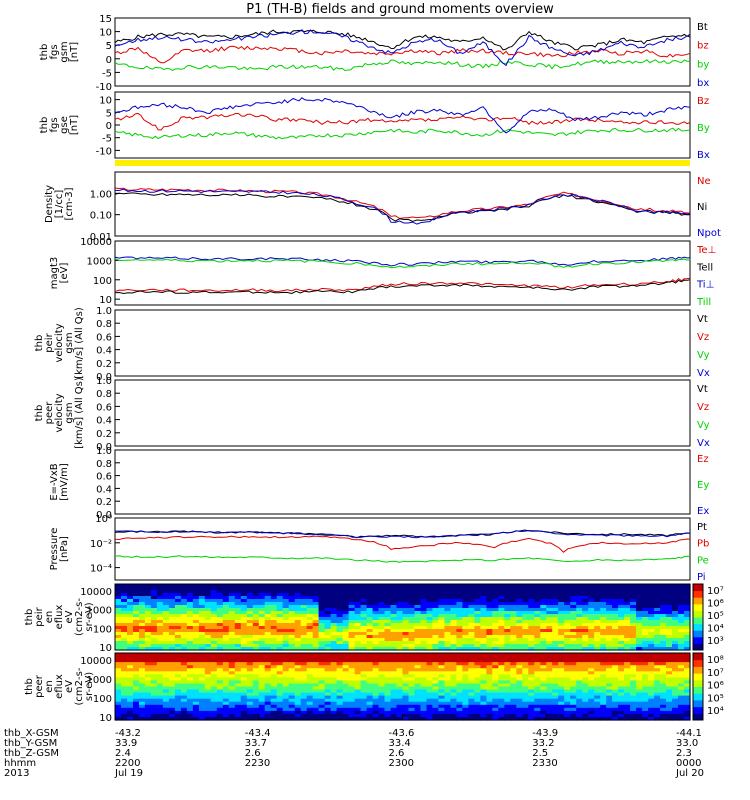 The image size is (750, 800). Describe the element at coordinates (715, 591) in the screenshot. I see `colorbar-tick-label: 10⁷` at that location.